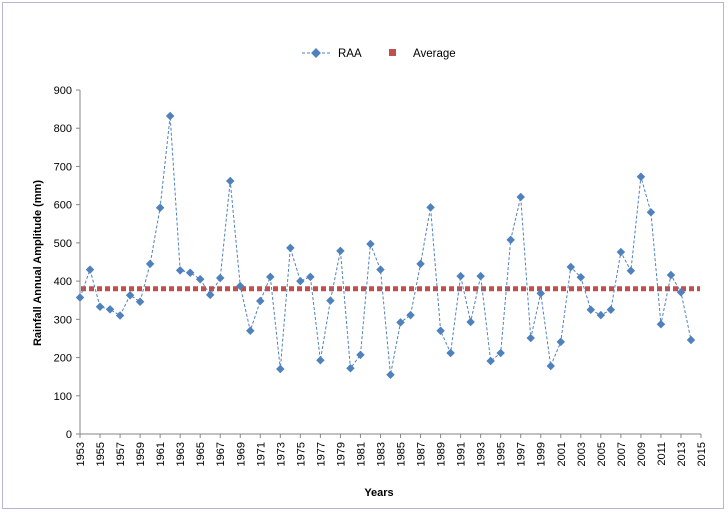 Image resolution: width=728 pixels, height=513 pixels. Describe the element at coordinates (702, 454) in the screenshot. I see `x-tick-label: 2015` at that location.